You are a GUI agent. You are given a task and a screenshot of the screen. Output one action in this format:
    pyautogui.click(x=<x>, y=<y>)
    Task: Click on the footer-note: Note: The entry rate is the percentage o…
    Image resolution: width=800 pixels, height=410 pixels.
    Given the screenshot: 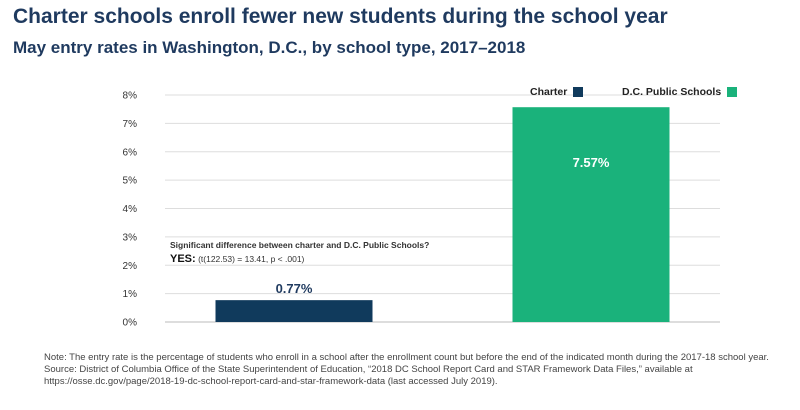 What is the action you would take?
    pyautogui.click(x=406, y=357)
    